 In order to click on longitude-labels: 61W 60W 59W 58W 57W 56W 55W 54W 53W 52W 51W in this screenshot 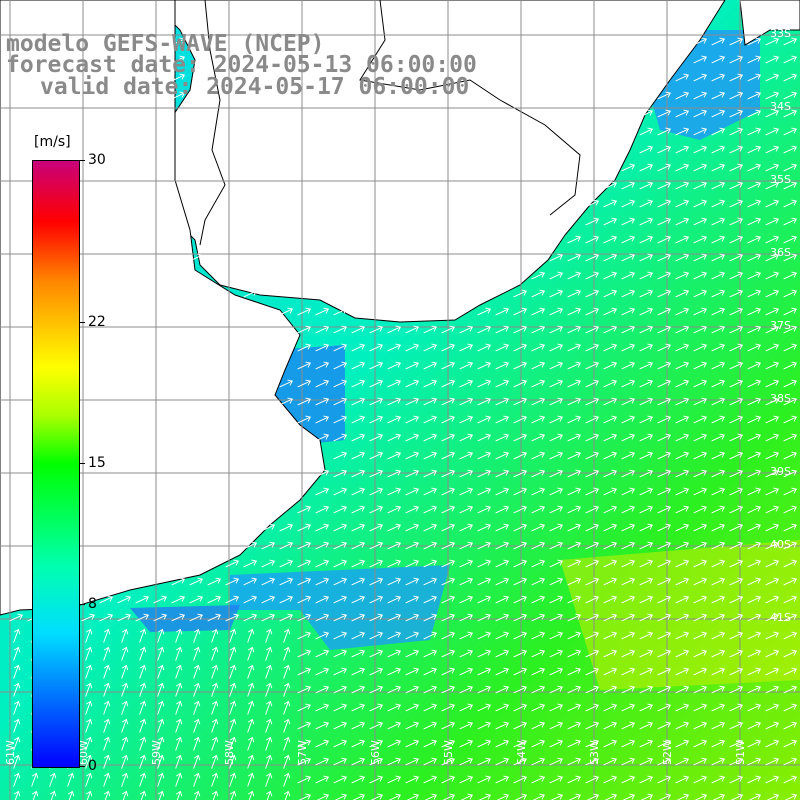, I will do `click(375, 752)`.